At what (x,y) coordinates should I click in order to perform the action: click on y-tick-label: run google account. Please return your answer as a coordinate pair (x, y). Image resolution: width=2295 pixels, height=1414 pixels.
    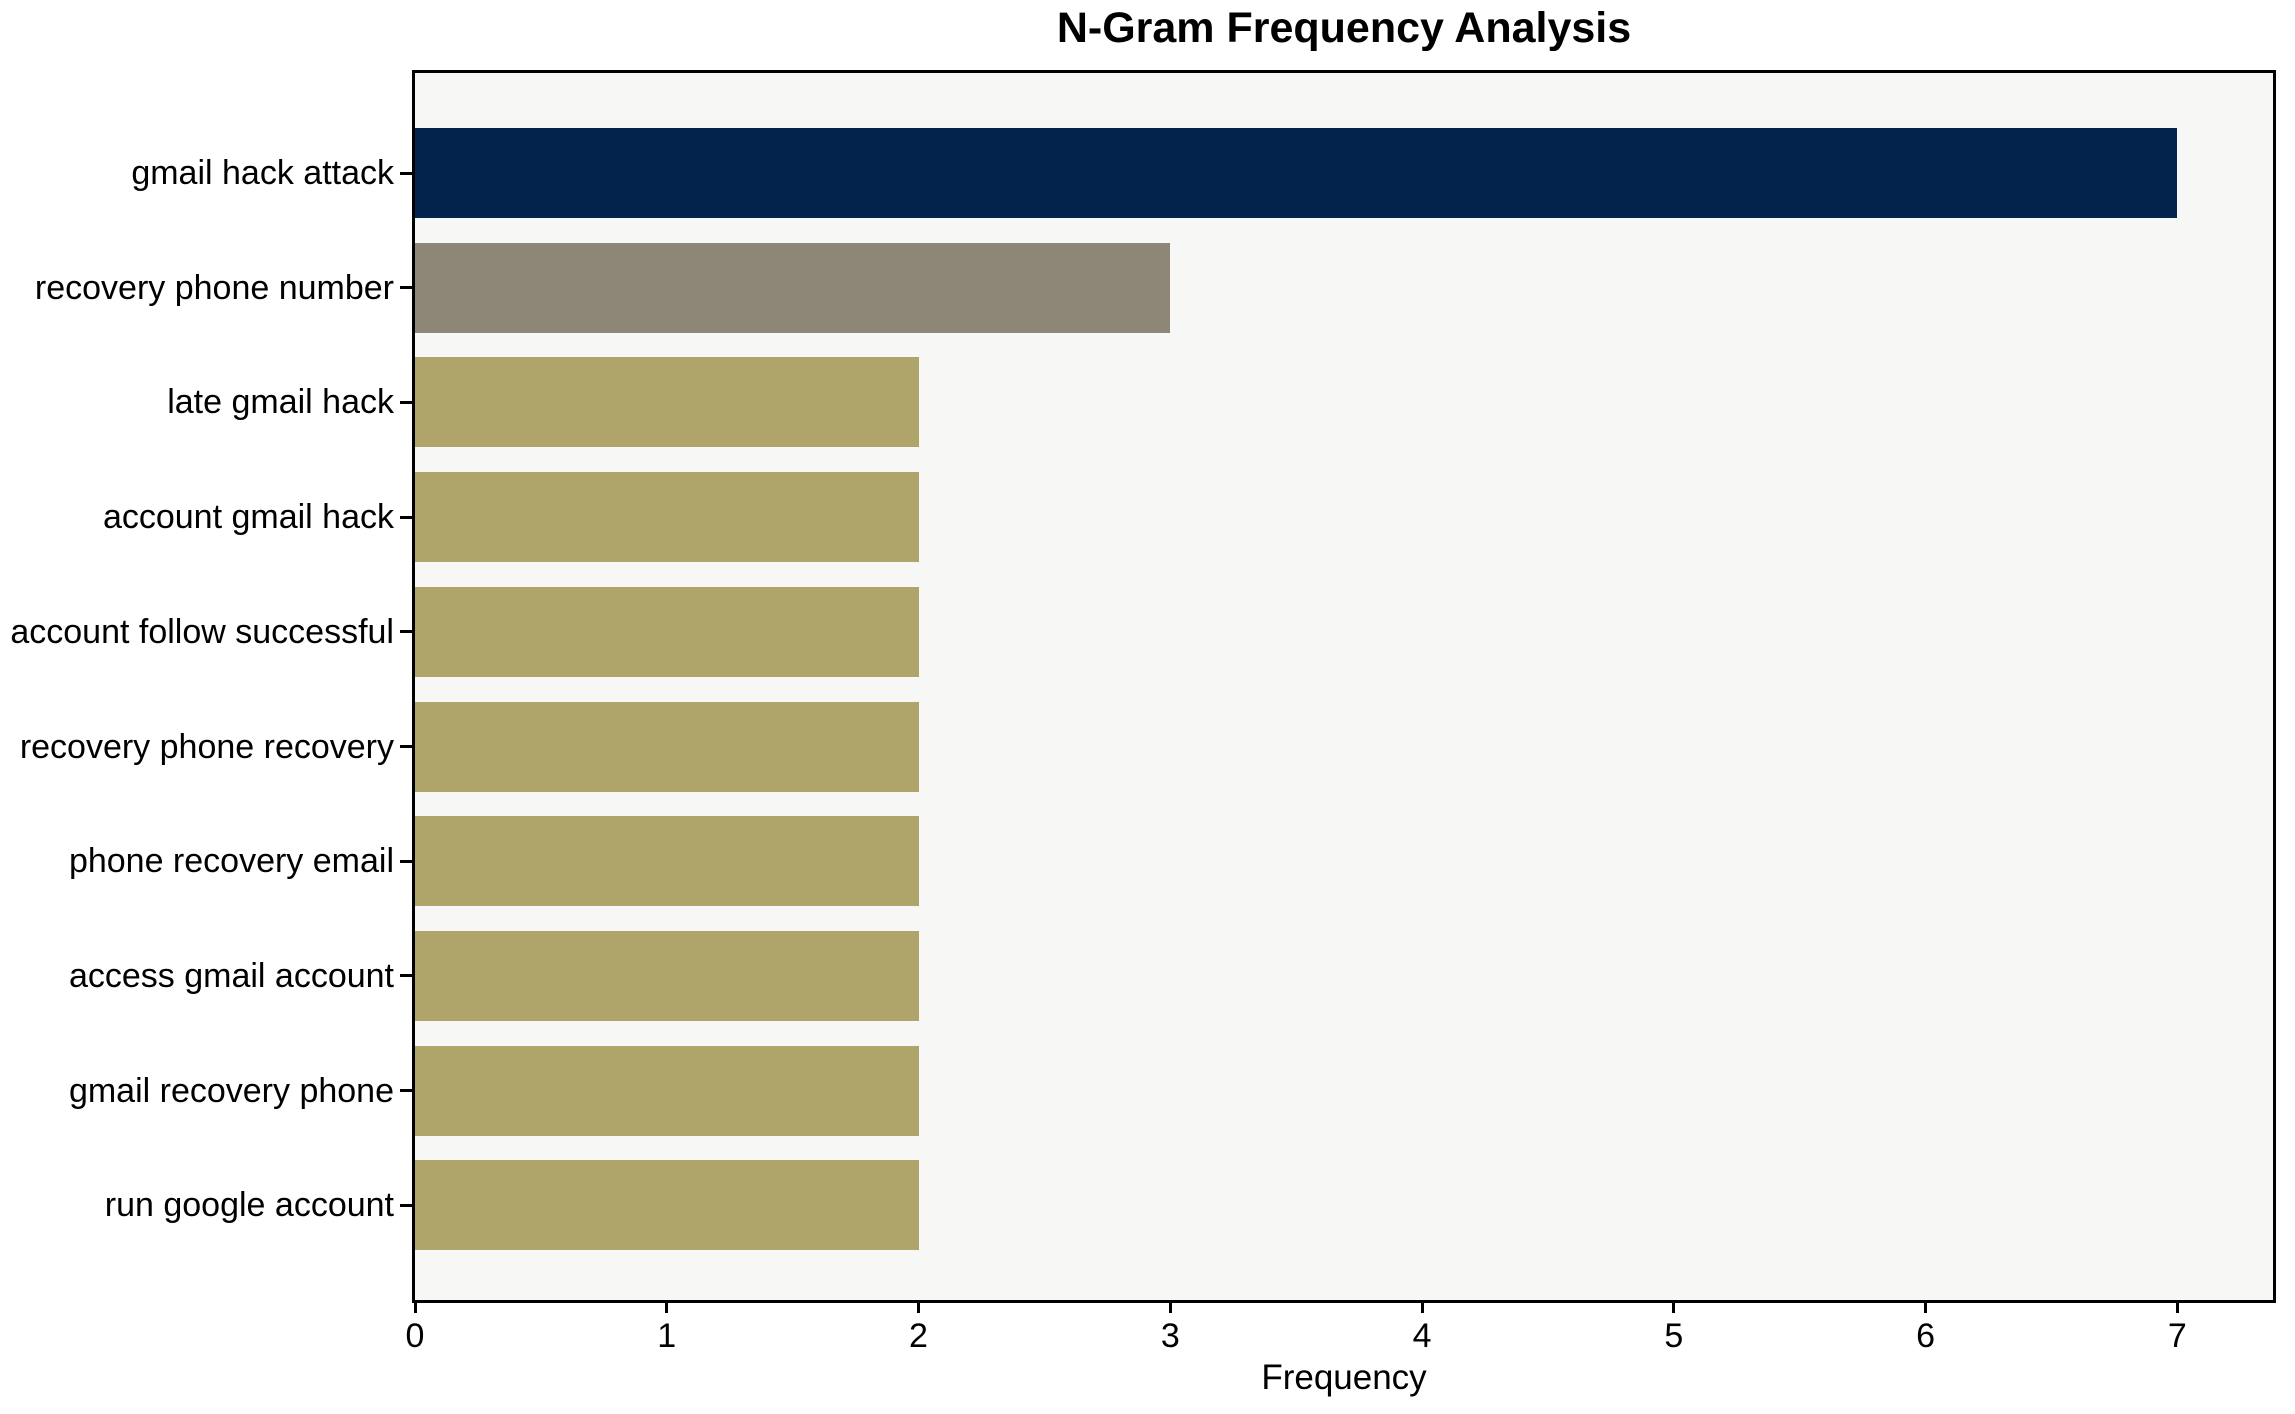
    Looking at the image, I should click on (249, 1205).